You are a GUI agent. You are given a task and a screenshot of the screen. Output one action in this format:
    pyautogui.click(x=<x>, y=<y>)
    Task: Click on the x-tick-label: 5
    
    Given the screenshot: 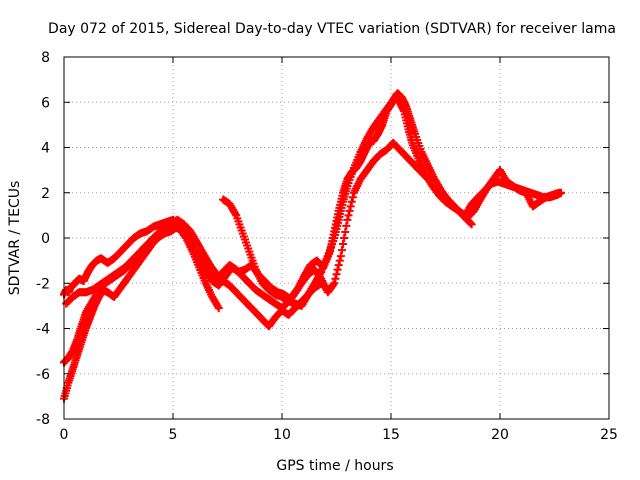 What is the action you would take?
    pyautogui.click(x=173, y=435)
    